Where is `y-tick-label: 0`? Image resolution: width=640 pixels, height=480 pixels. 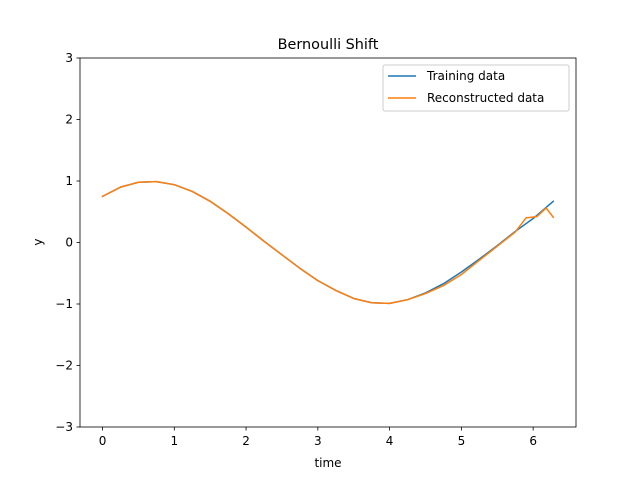 y-tick-label: 0 is located at coordinates (69, 243).